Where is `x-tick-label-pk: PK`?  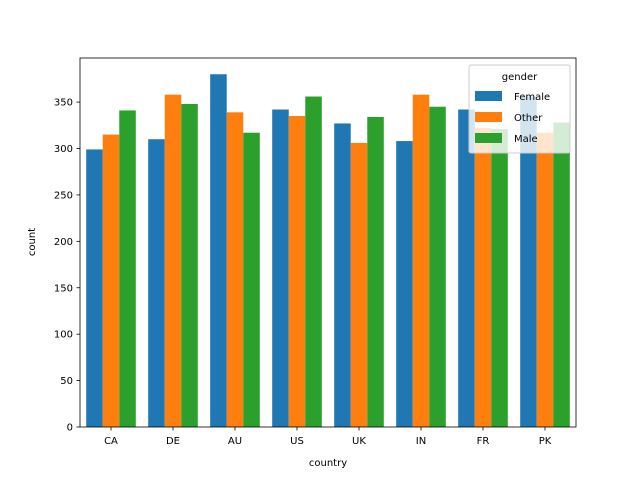
x-tick-label-pk: PK is located at coordinates (545, 441).